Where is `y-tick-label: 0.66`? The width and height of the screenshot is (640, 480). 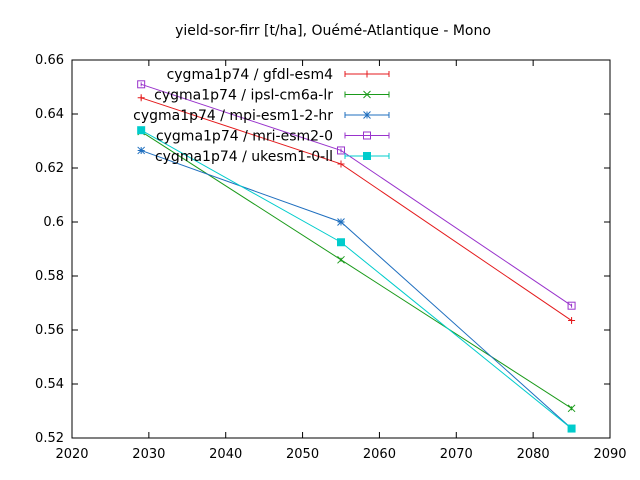 y-tick-label: 0.66 is located at coordinates (49, 60).